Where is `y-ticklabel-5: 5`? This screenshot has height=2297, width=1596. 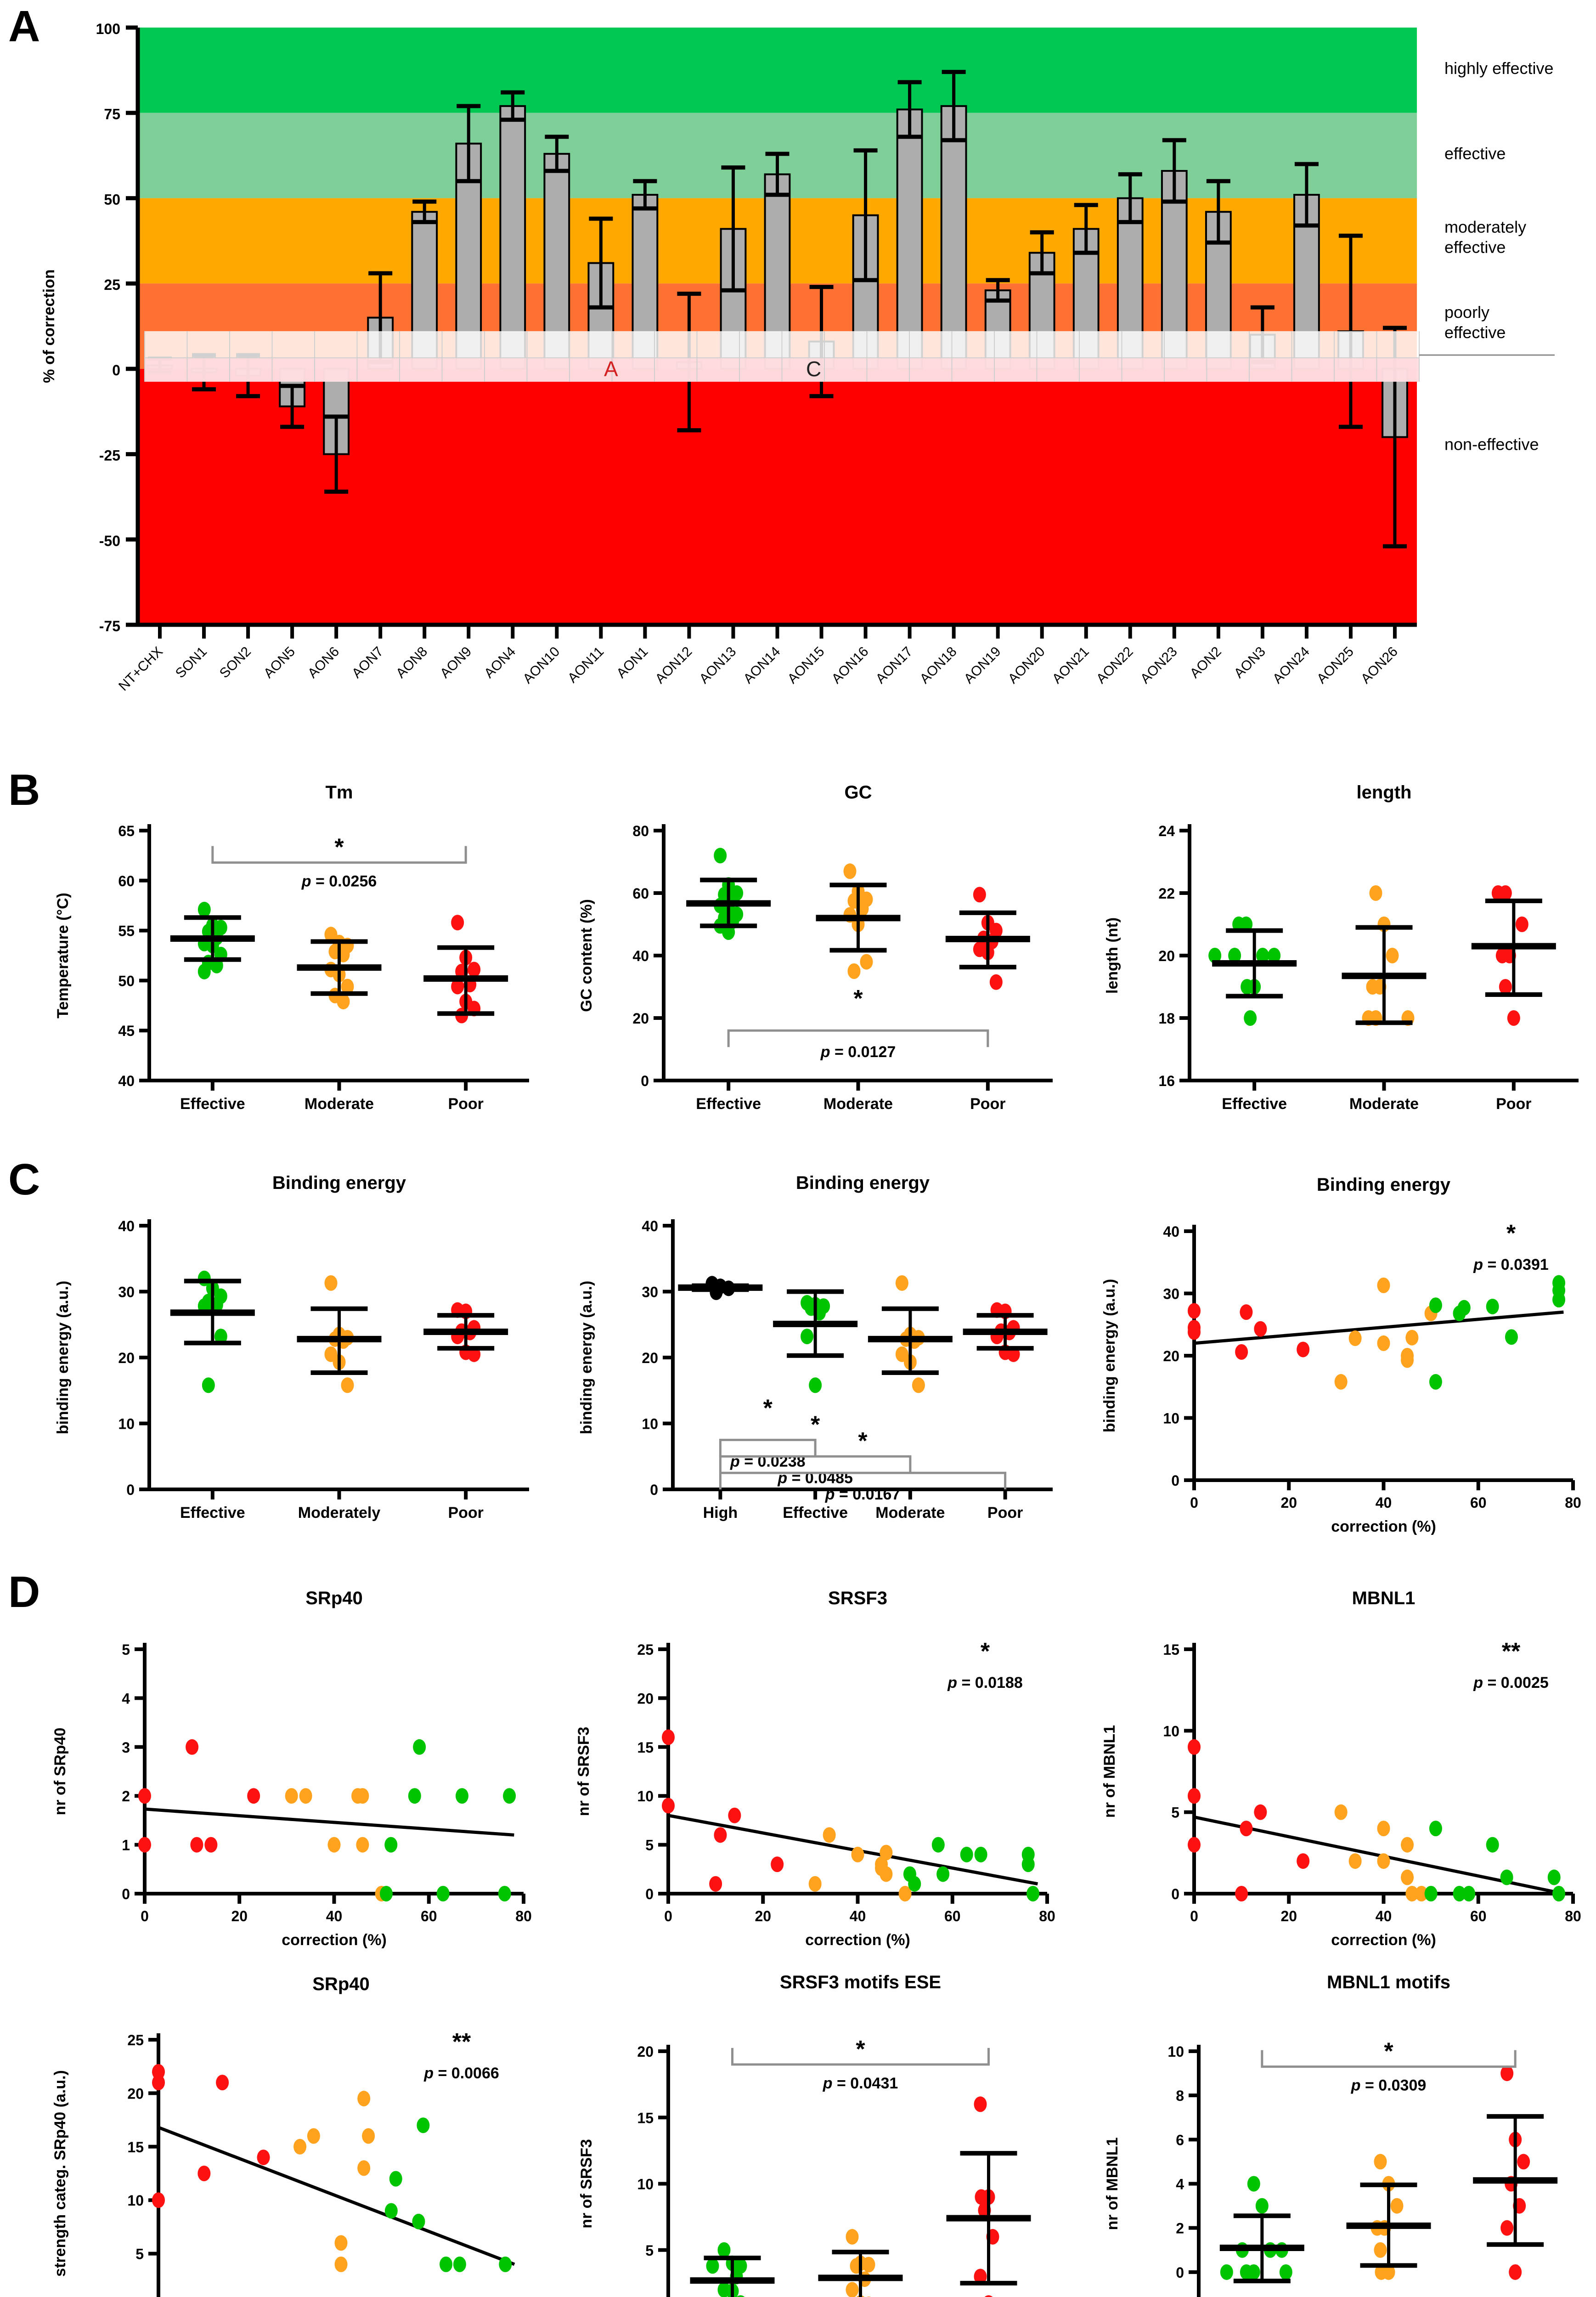
y-ticklabel-5: 5 is located at coordinates (649, 2250).